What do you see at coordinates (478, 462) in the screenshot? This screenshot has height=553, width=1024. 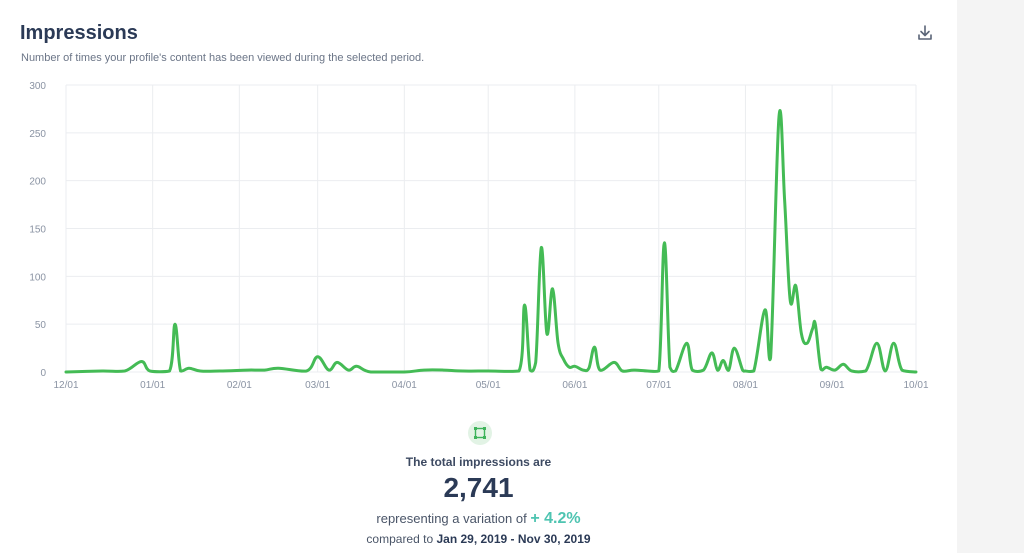 I see `summary-label: The total impressions are` at bounding box center [478, 462].